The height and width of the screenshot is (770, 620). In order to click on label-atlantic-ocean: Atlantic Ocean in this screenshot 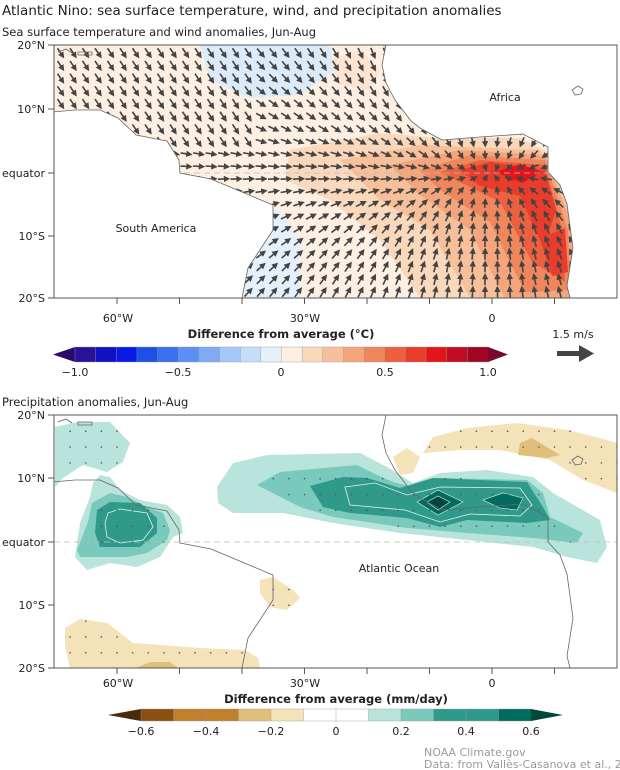, I will do `click(399, 568)`.